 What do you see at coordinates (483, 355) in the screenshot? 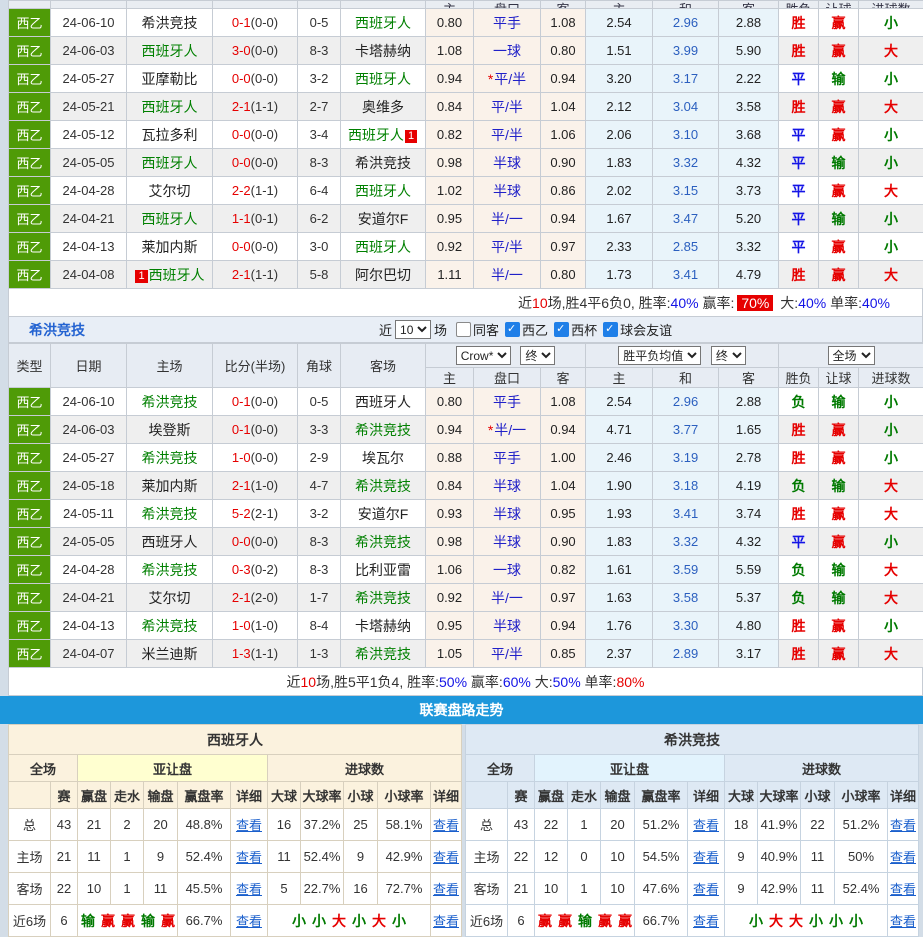
I see `odds-company-select: Crow*` at bounding box center [483, 355].